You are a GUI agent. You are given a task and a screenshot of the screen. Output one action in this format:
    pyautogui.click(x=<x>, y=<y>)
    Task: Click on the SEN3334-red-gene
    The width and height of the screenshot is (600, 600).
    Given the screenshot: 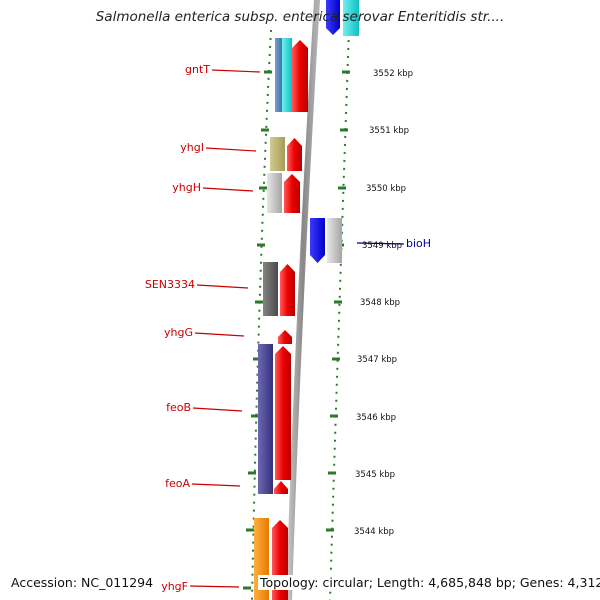 What is the action you would take?
    pyautogui.click(x=287, y=290)
    